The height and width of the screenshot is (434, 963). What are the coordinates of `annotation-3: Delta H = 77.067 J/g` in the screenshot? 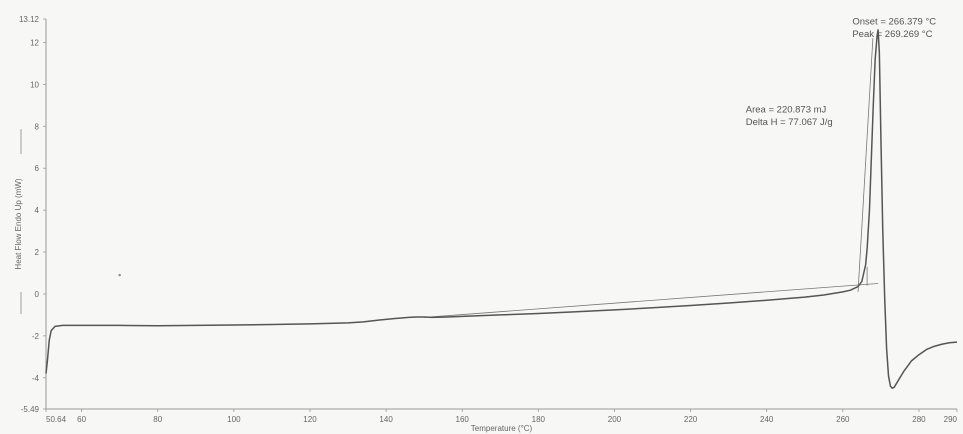 It's located at (789, 122).